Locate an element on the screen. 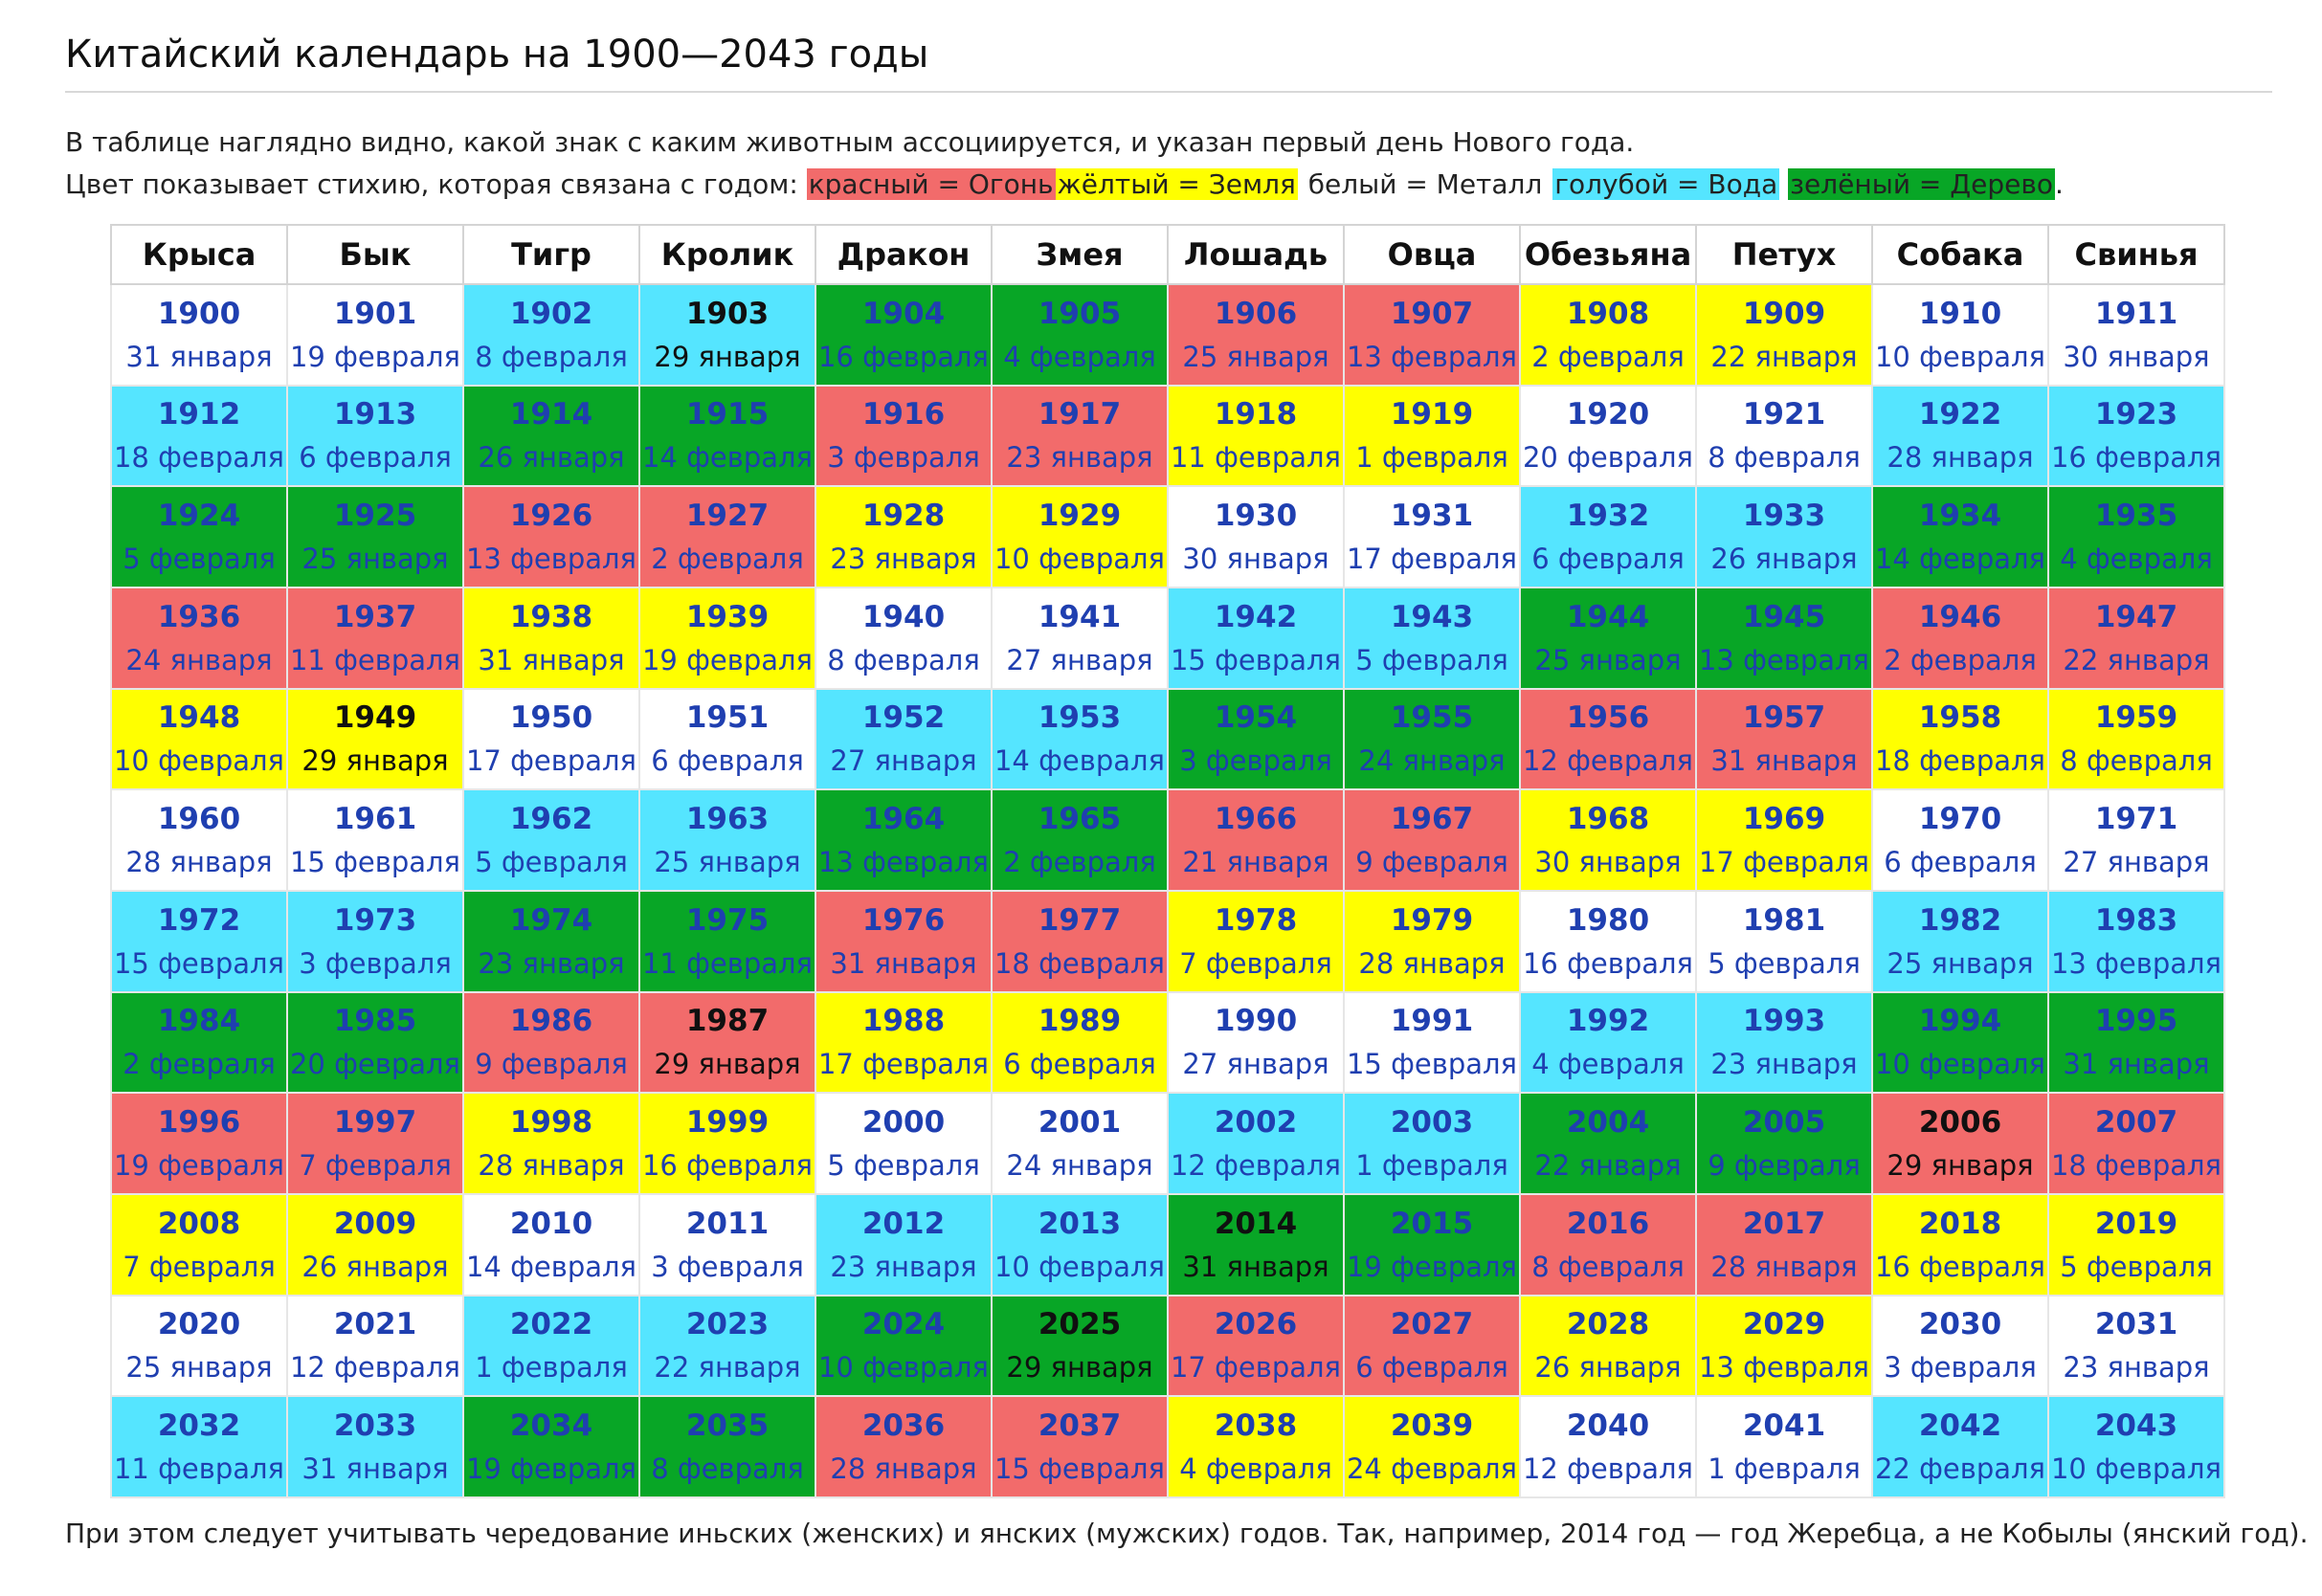  year-link: 1994 is located at coordinates (1960, 1022).